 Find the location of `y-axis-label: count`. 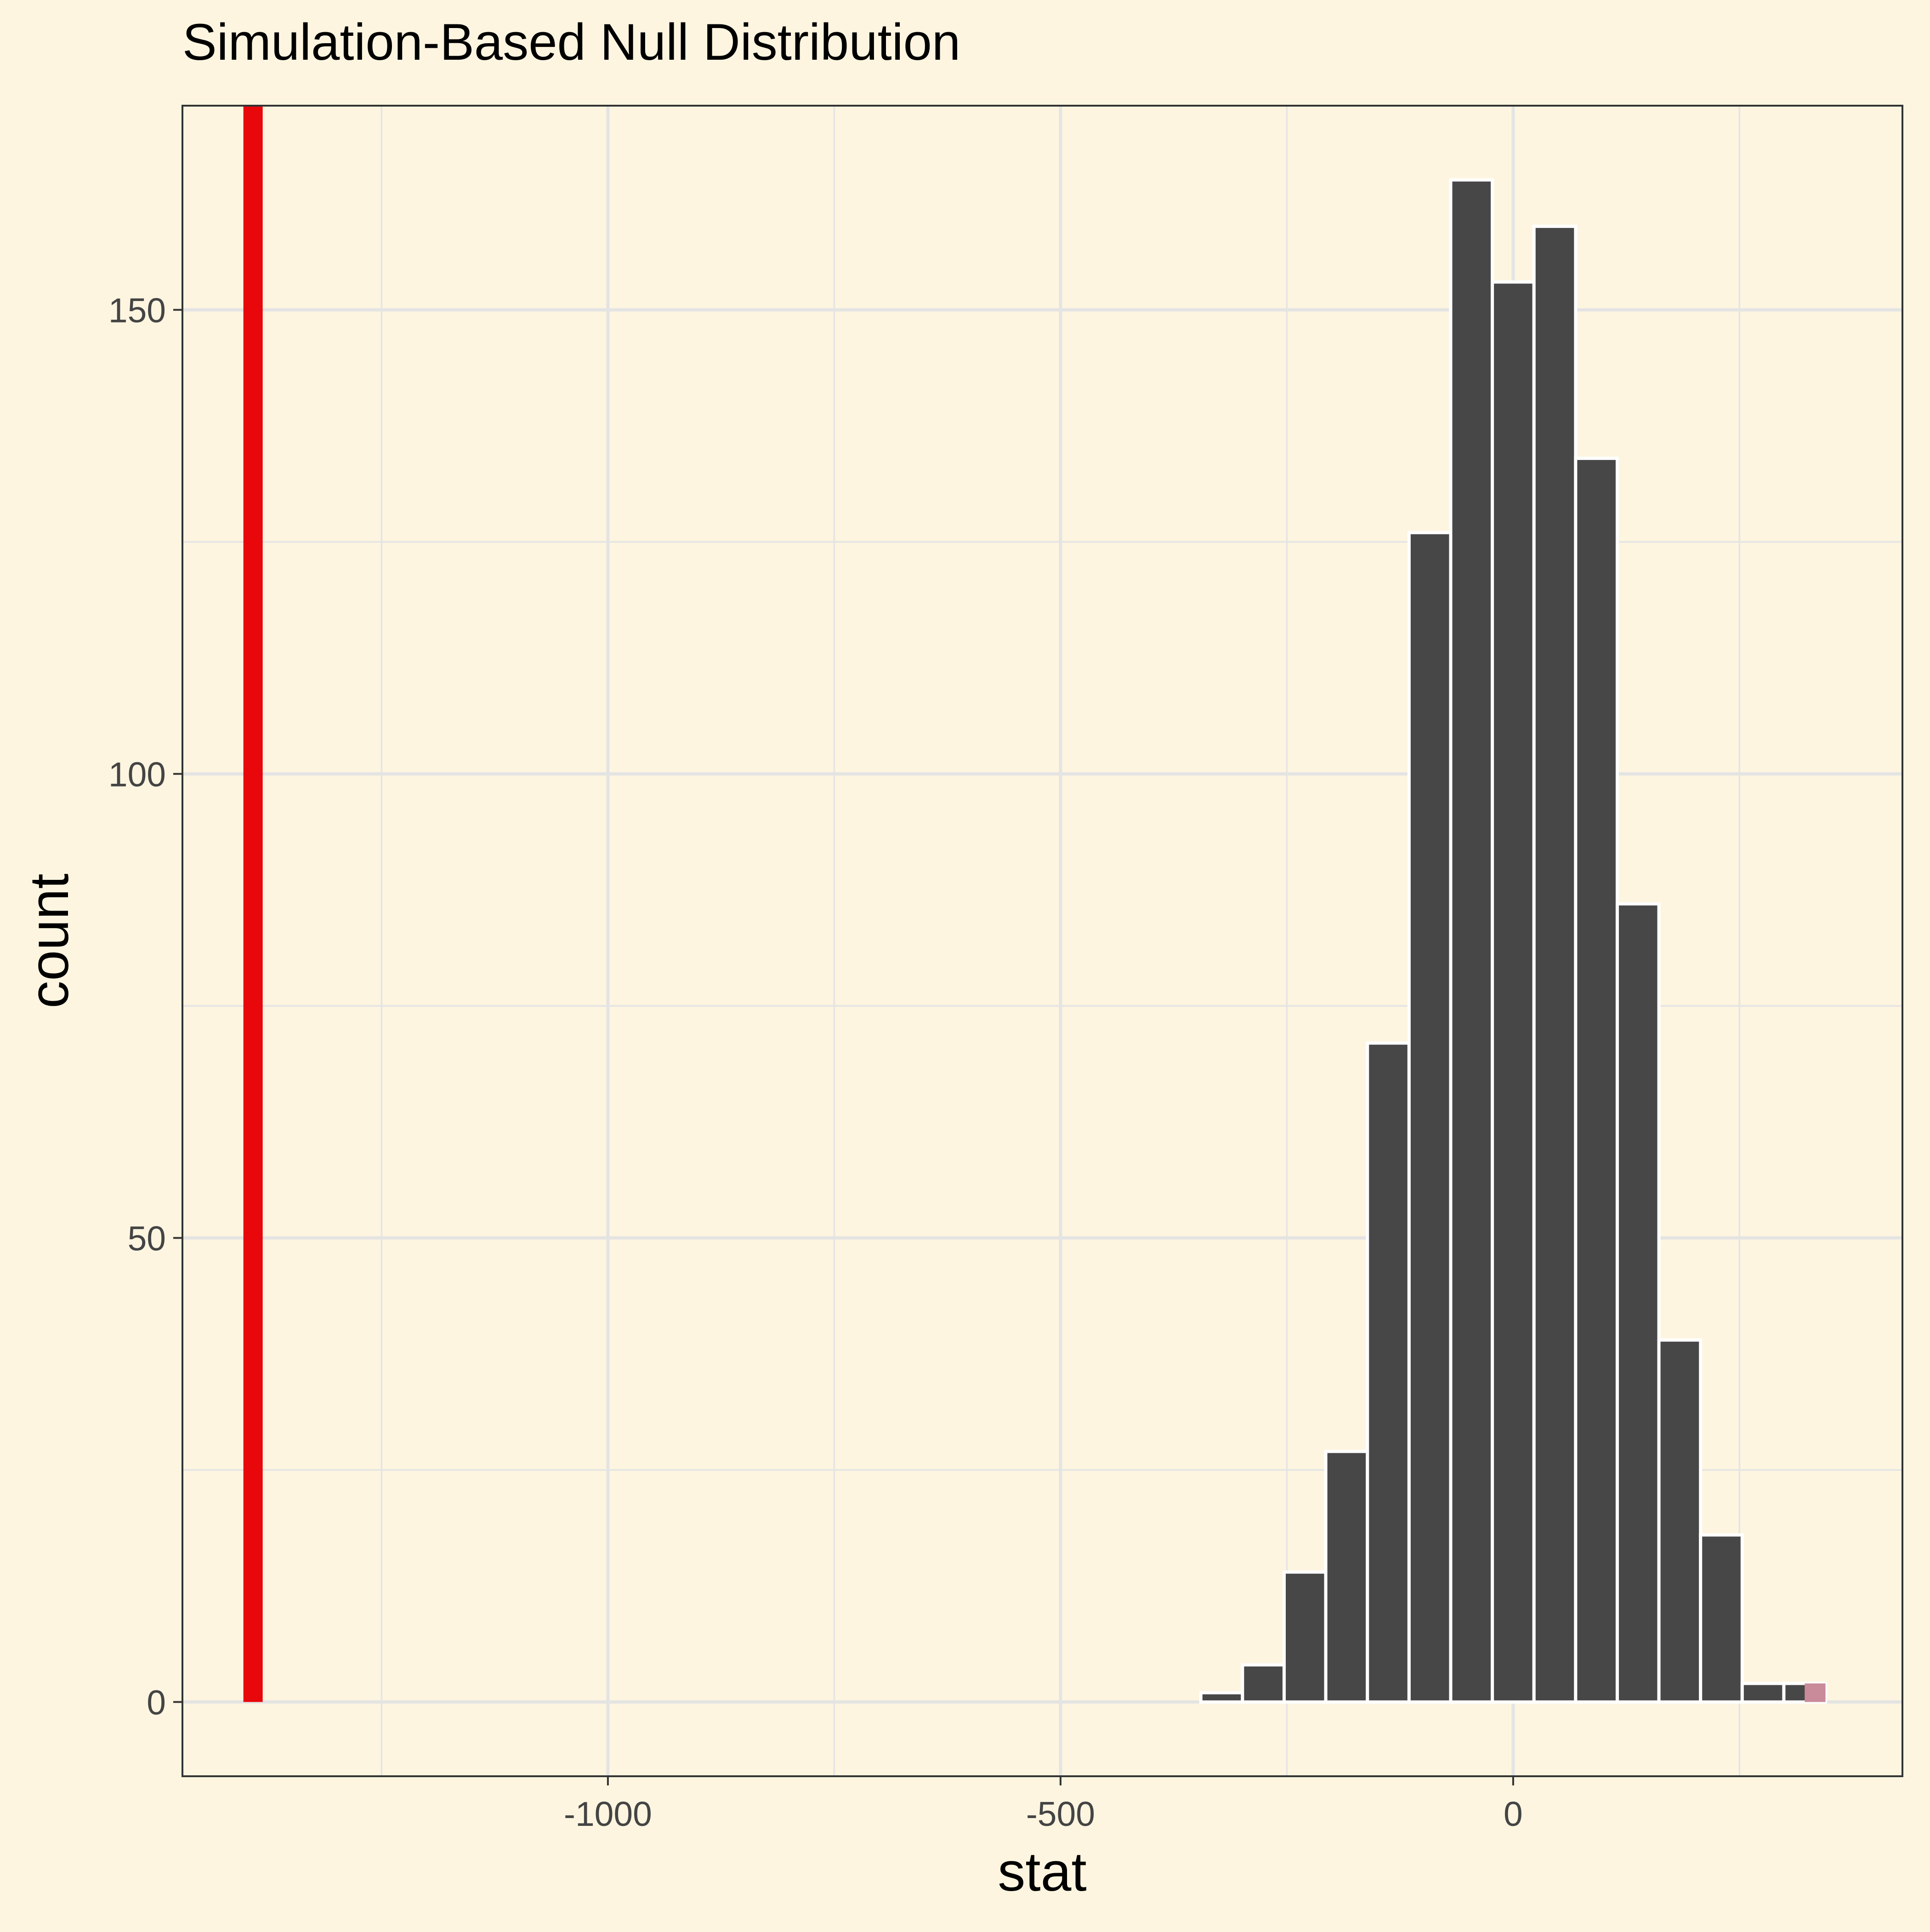

y-axis-label: count is located at coordinates (49, 940).